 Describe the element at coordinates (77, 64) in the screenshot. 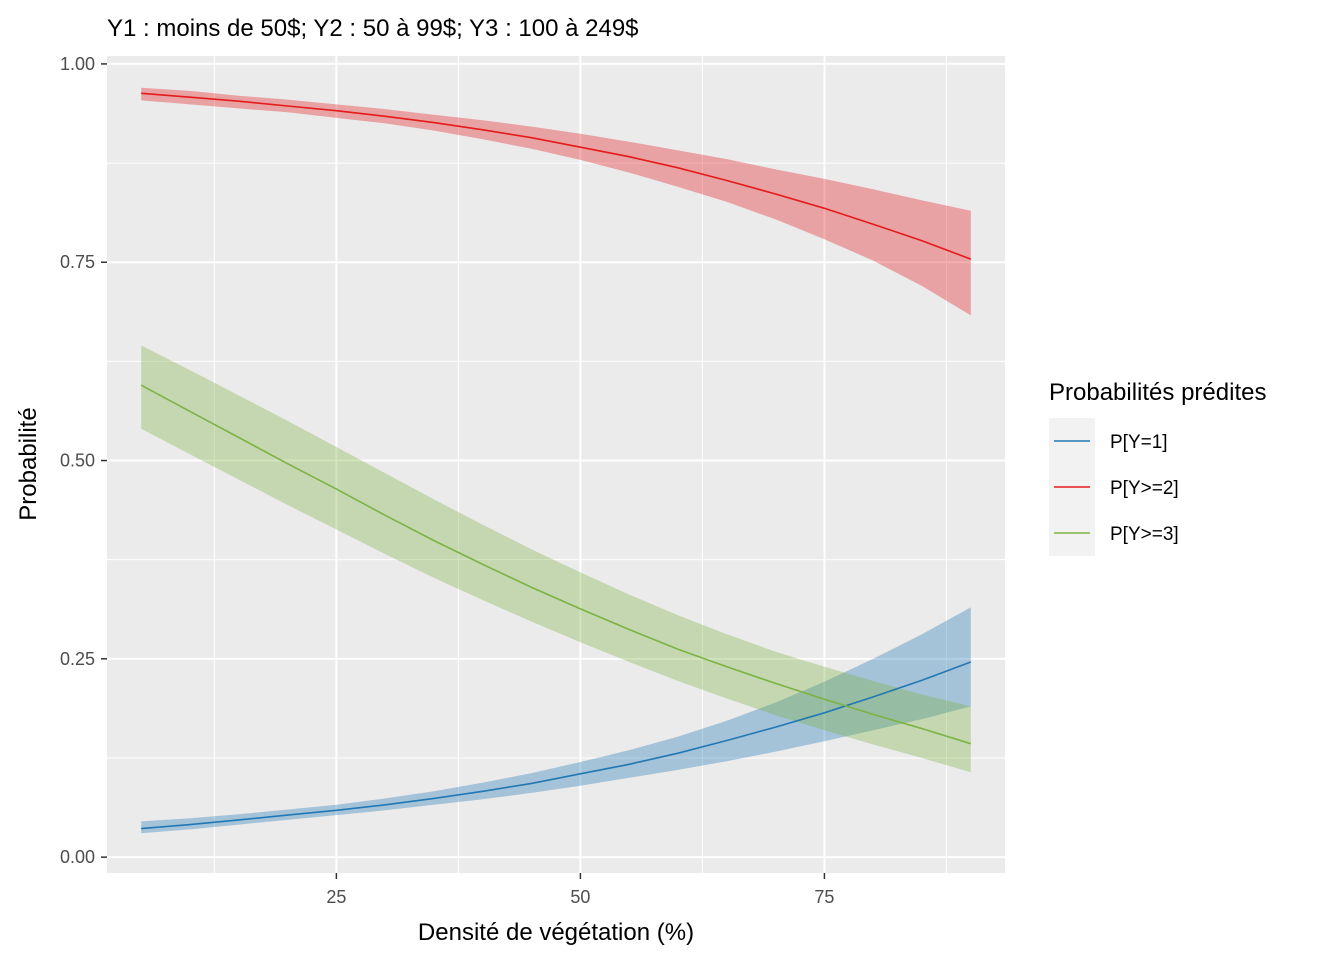

I see `y-tick-label: 1.00` at that location.